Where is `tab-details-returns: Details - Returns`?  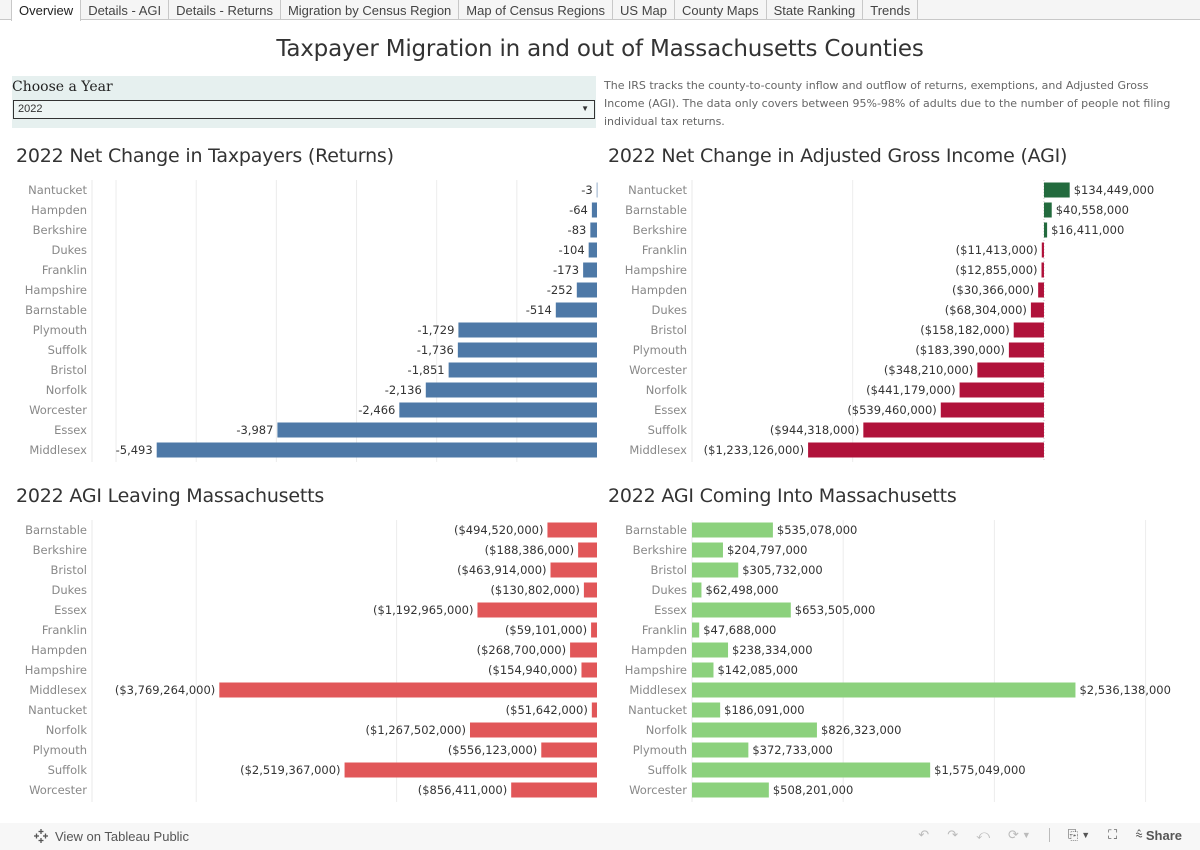
tab-details-returns: Details - Returns is located at coordinates (225, 10).